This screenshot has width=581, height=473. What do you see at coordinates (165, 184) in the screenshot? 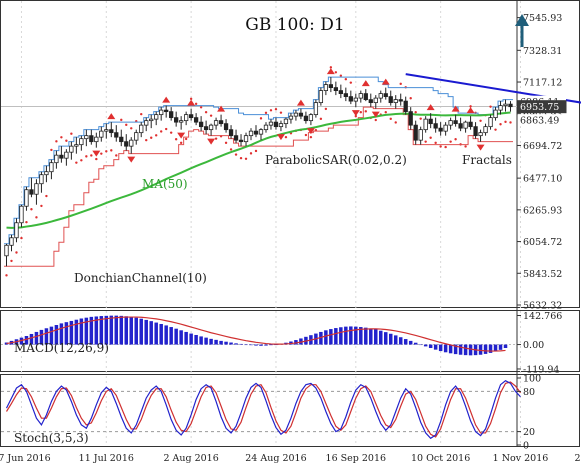
I see `ma-label: MA(50)` at bounding box center [165, 184].